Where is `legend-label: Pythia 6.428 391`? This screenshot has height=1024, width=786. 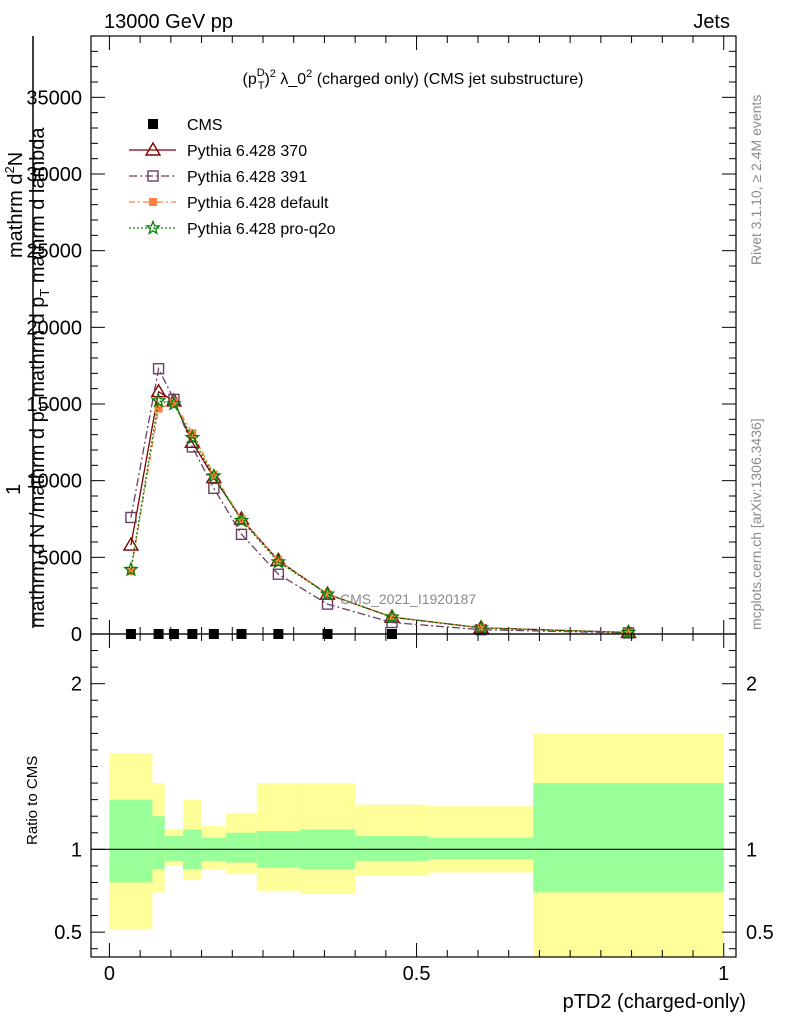
legend-label: Pythia 6.428 391 is located at coordinates (247, 177).